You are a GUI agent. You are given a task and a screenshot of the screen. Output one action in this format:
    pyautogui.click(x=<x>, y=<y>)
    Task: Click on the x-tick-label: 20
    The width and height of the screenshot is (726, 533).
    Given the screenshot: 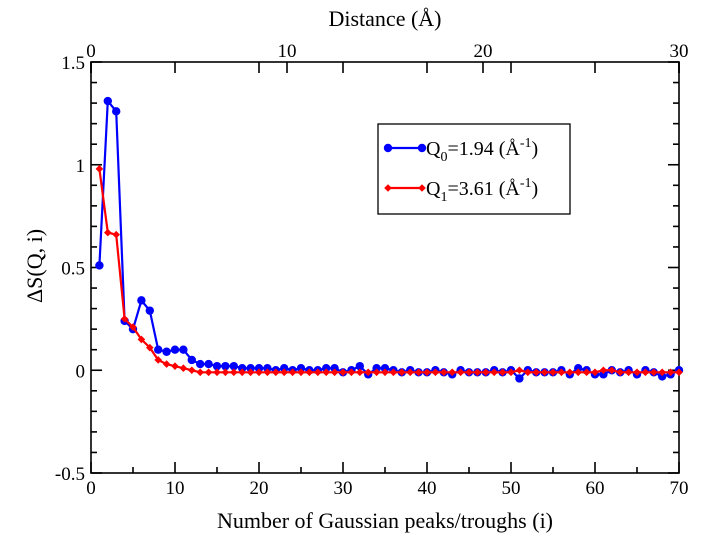 What is the action you would take?
    pyautogui.click(x=259, y=488)
    